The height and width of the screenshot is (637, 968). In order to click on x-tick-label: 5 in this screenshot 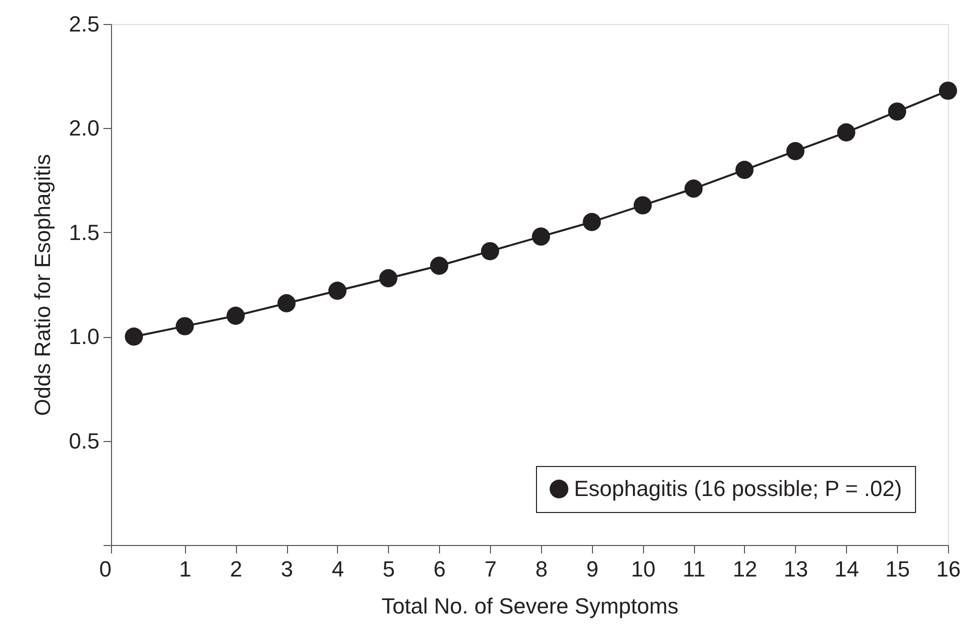, I will do `click(388, 569)`.